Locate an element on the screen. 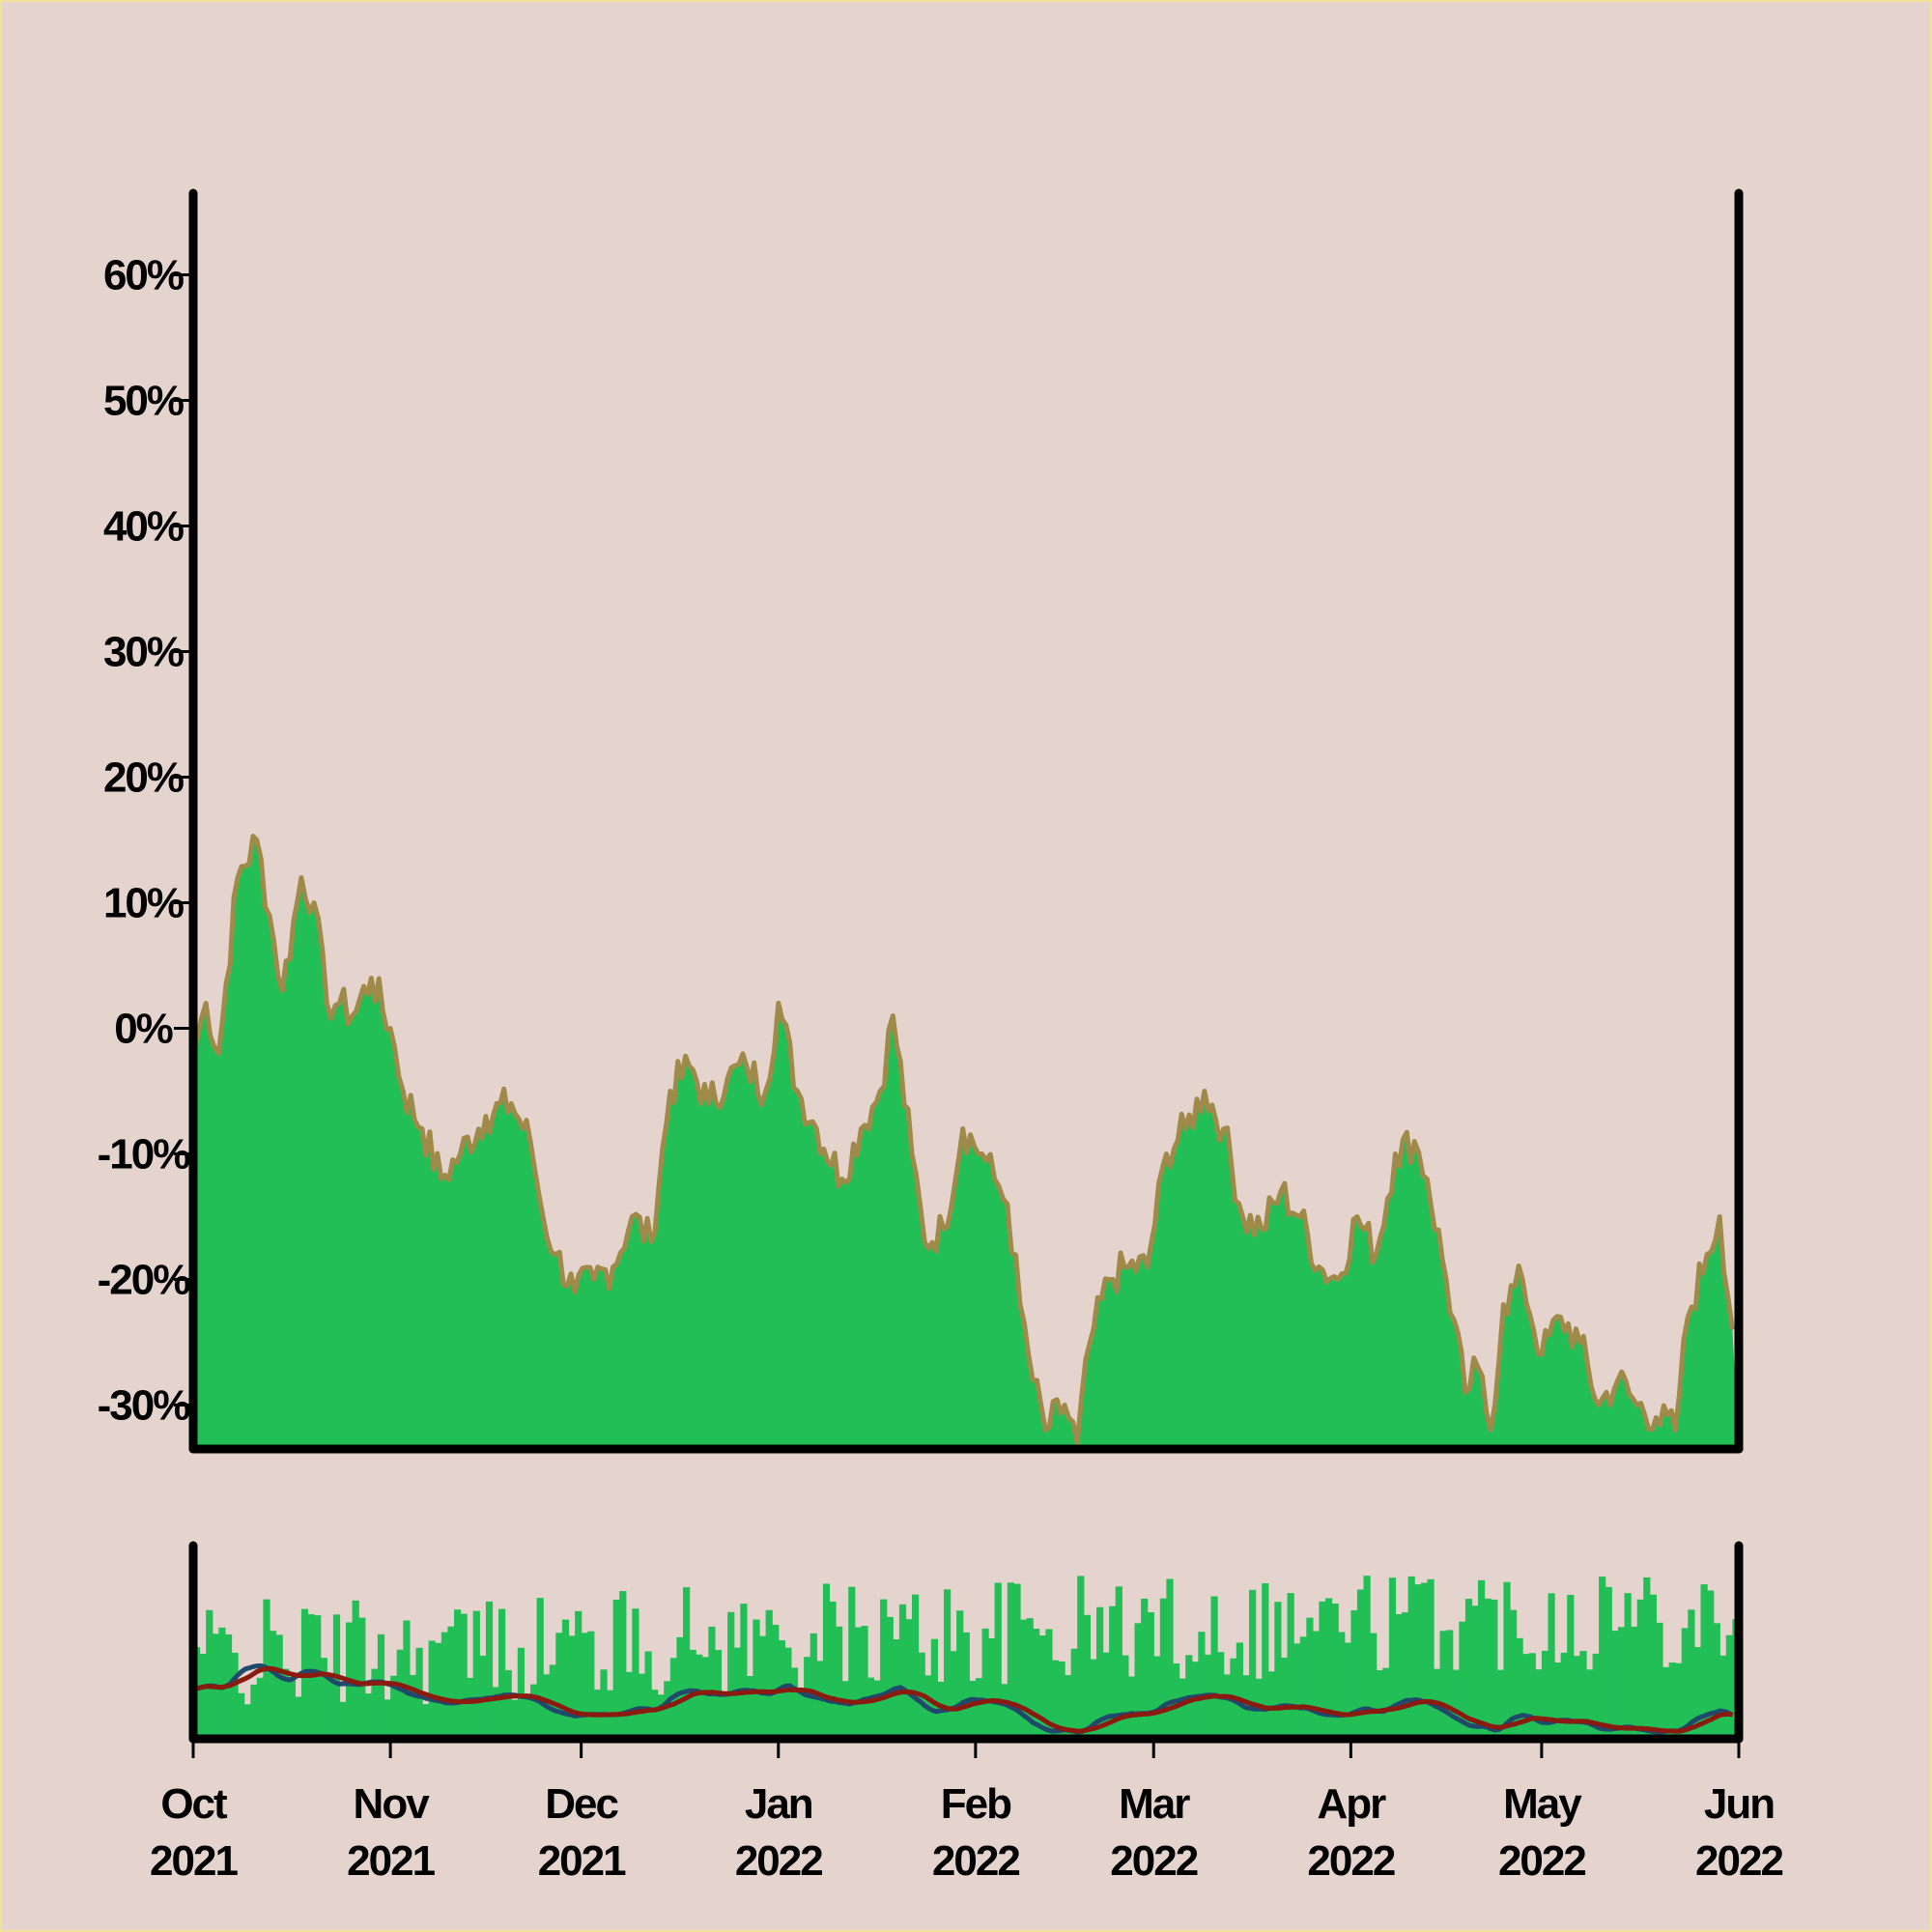  y-tick-label: -20% is located at coordinates (144, 1280).